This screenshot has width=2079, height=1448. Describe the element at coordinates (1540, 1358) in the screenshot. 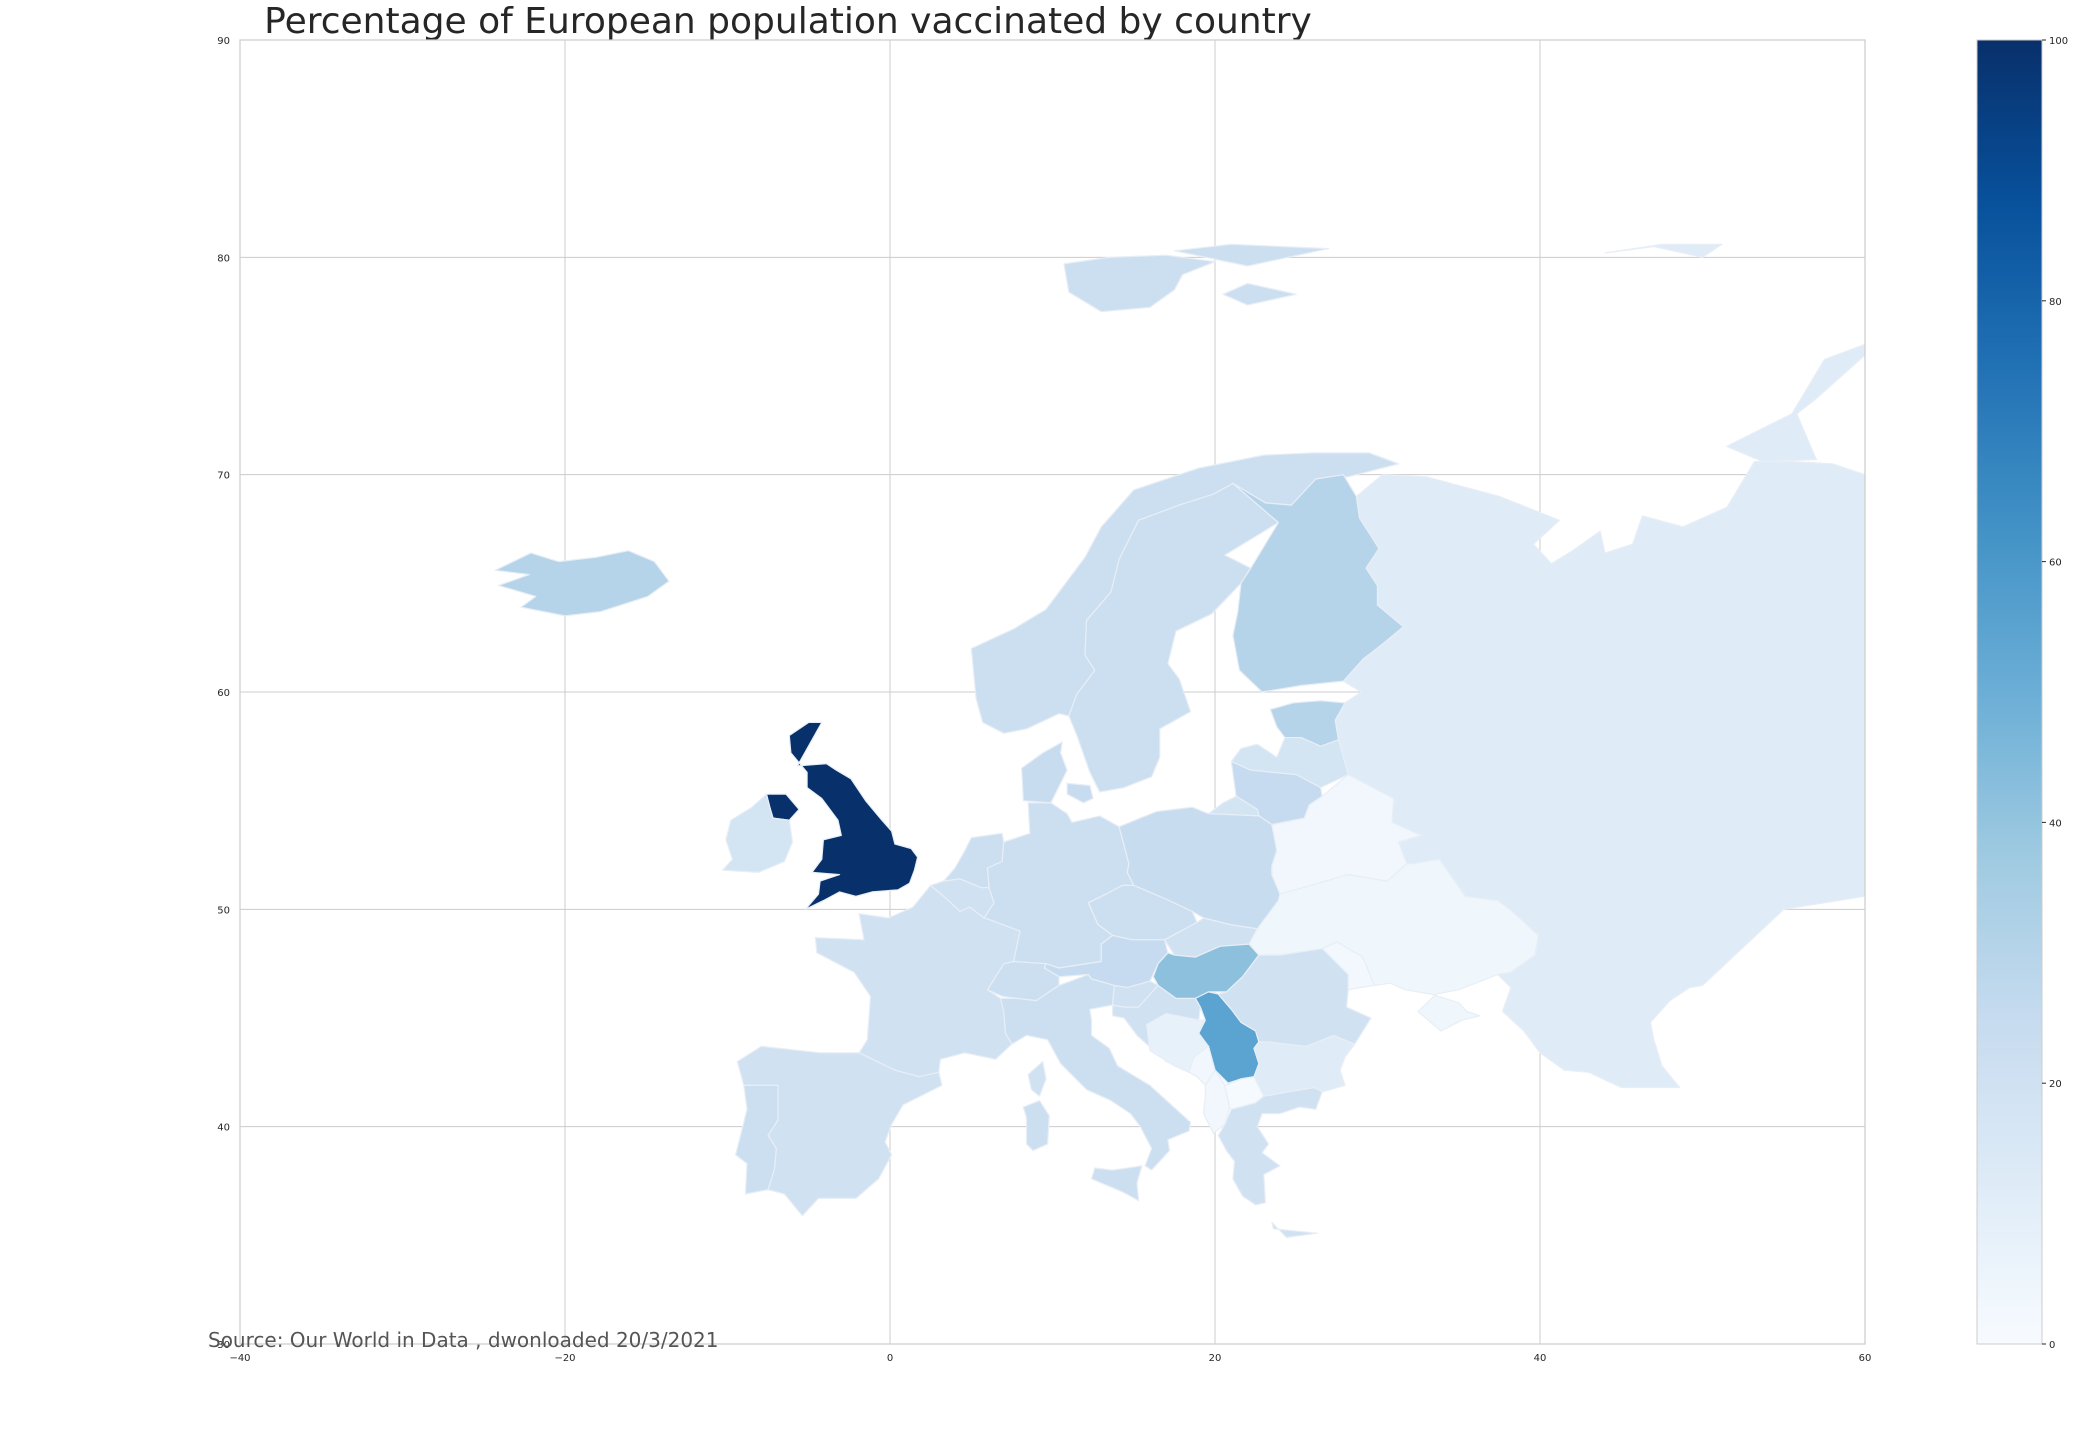

I see `x-tick-label: 40` at that location.